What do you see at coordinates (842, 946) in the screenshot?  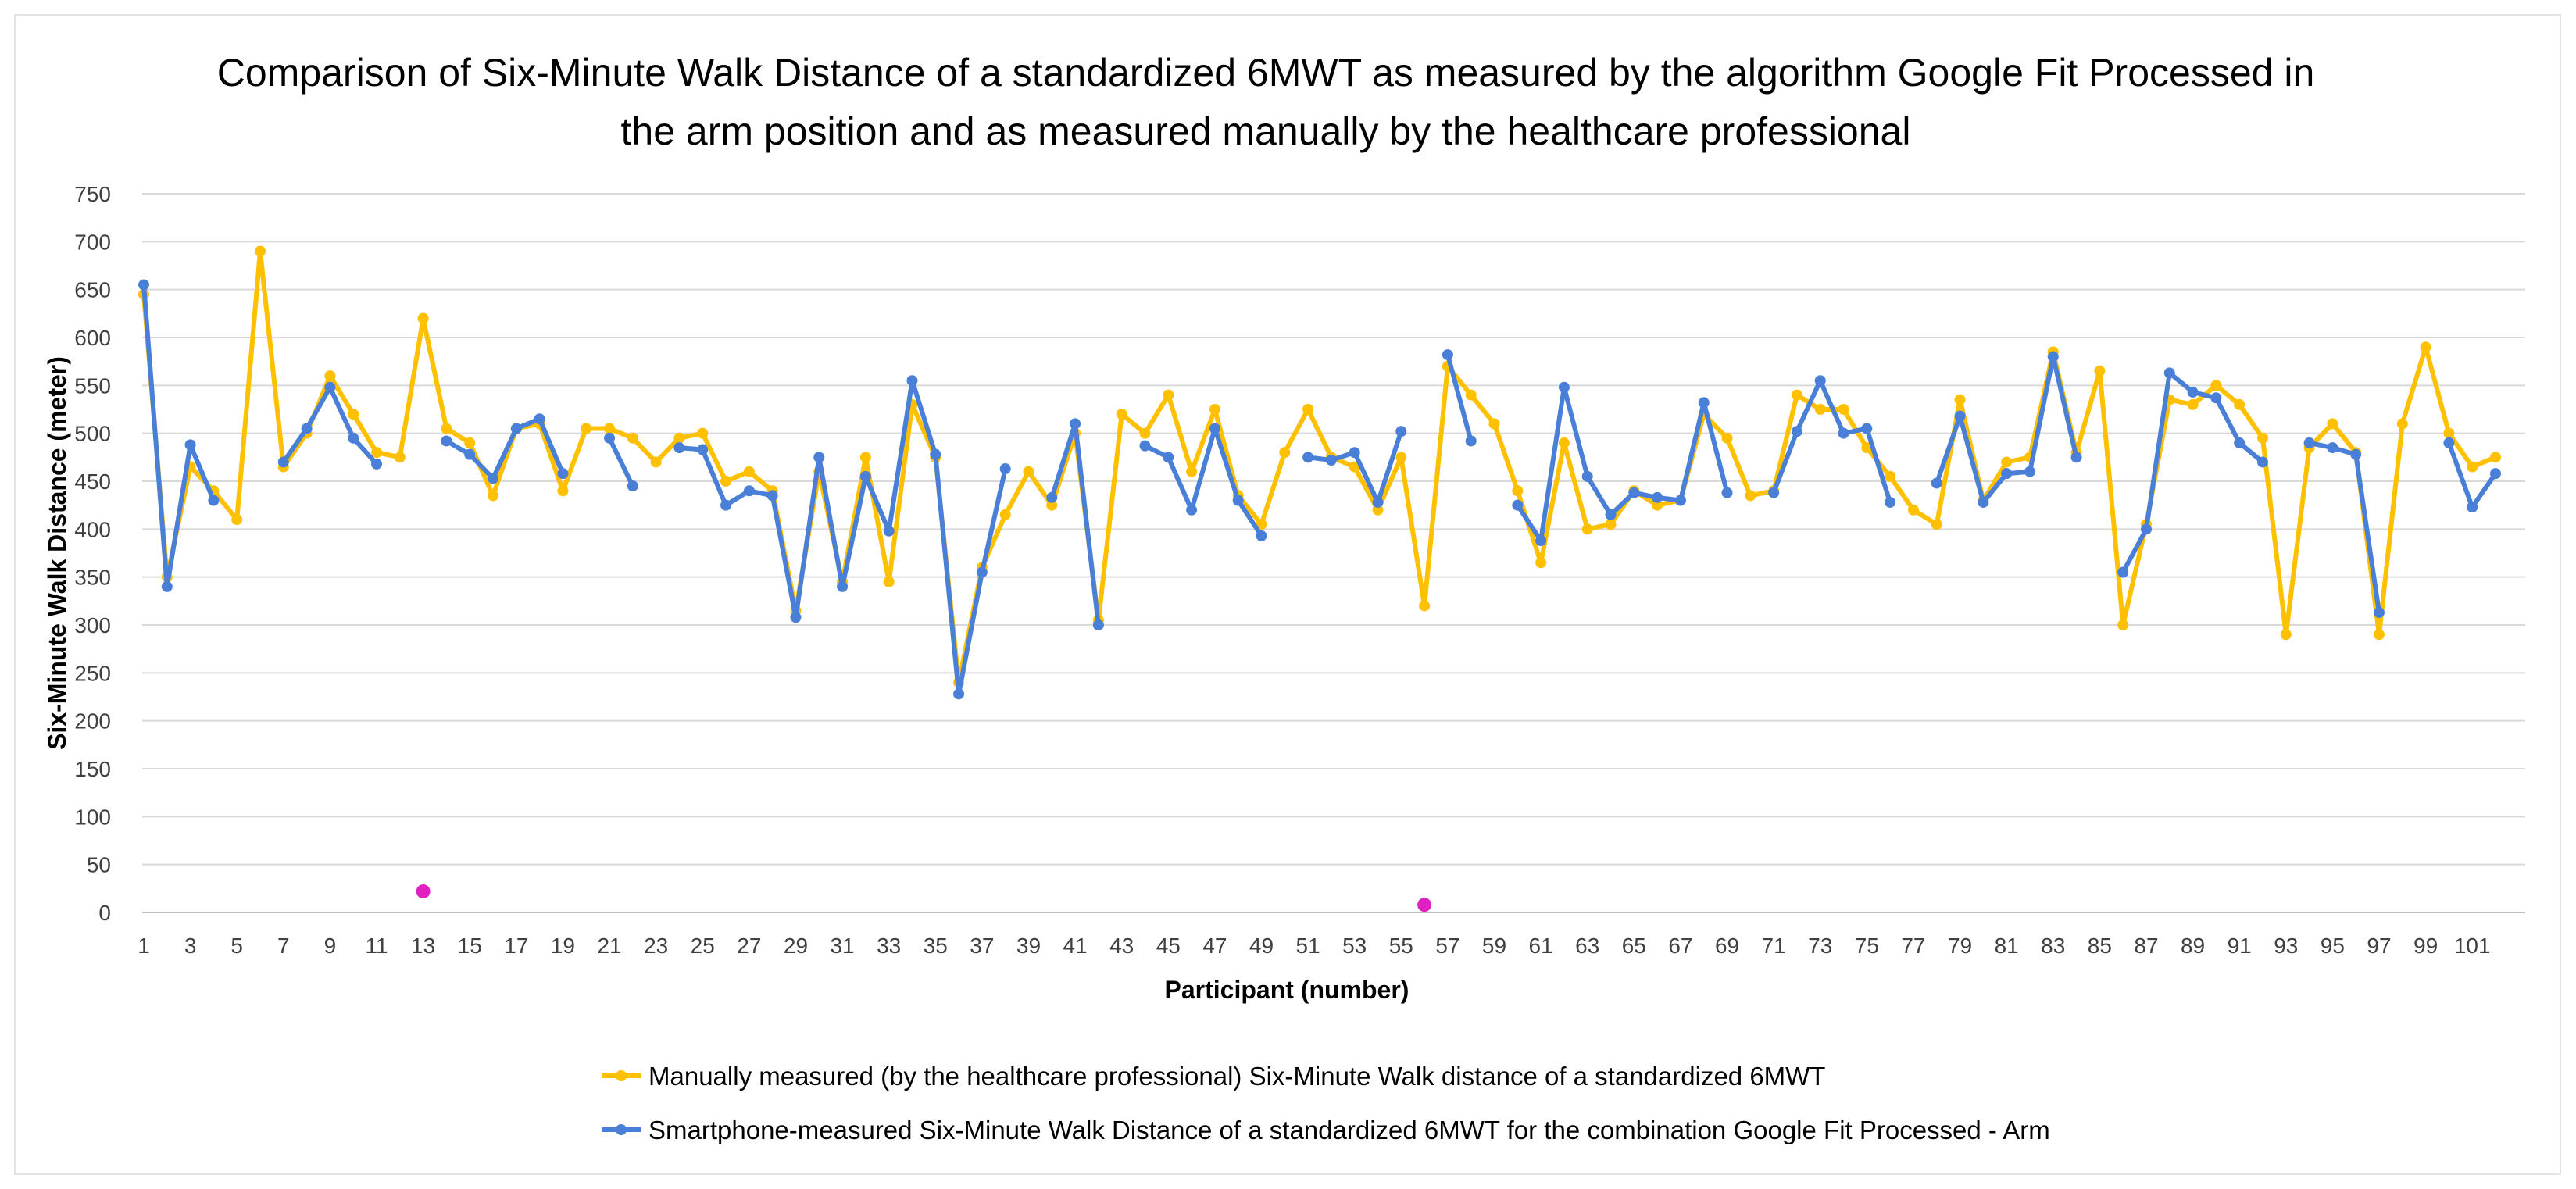 I see `x-tick-label: 31` at bounding box center [842, 946].